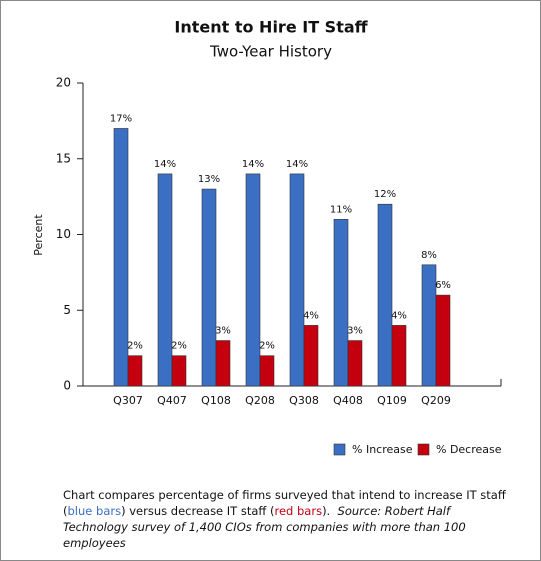  I want to click on caption-text: ) versus decrease IT staff (, so click(198, 511).